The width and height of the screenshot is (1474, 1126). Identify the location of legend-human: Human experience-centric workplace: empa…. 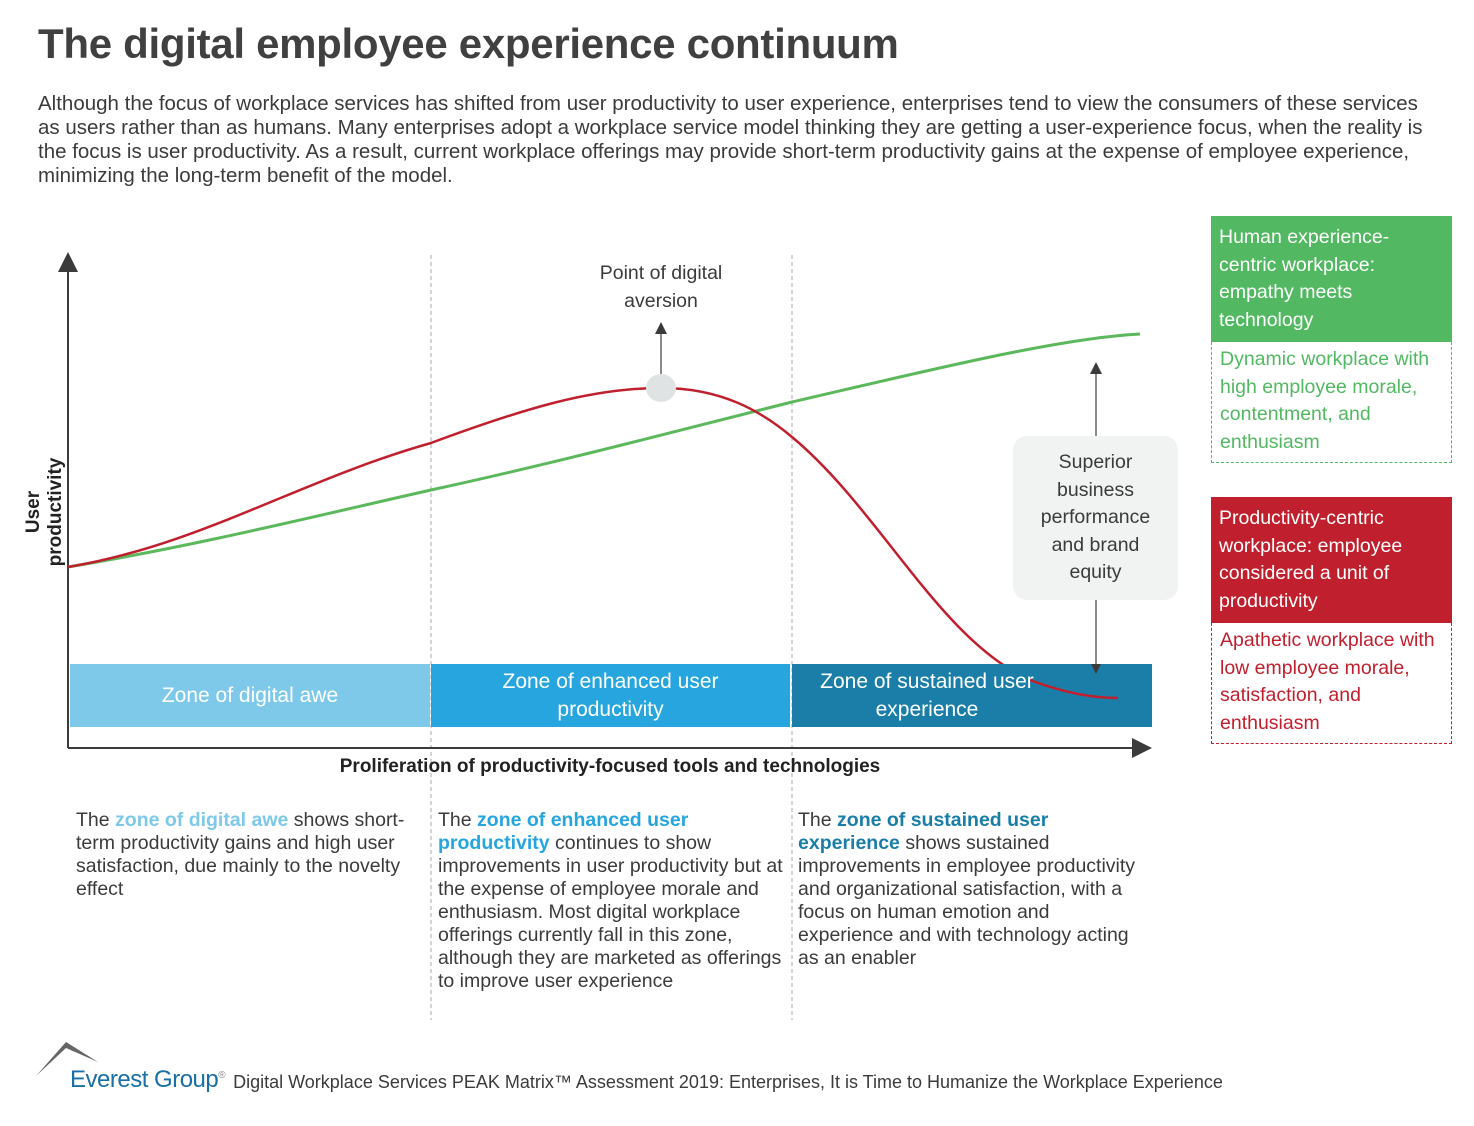
(1331, 339).